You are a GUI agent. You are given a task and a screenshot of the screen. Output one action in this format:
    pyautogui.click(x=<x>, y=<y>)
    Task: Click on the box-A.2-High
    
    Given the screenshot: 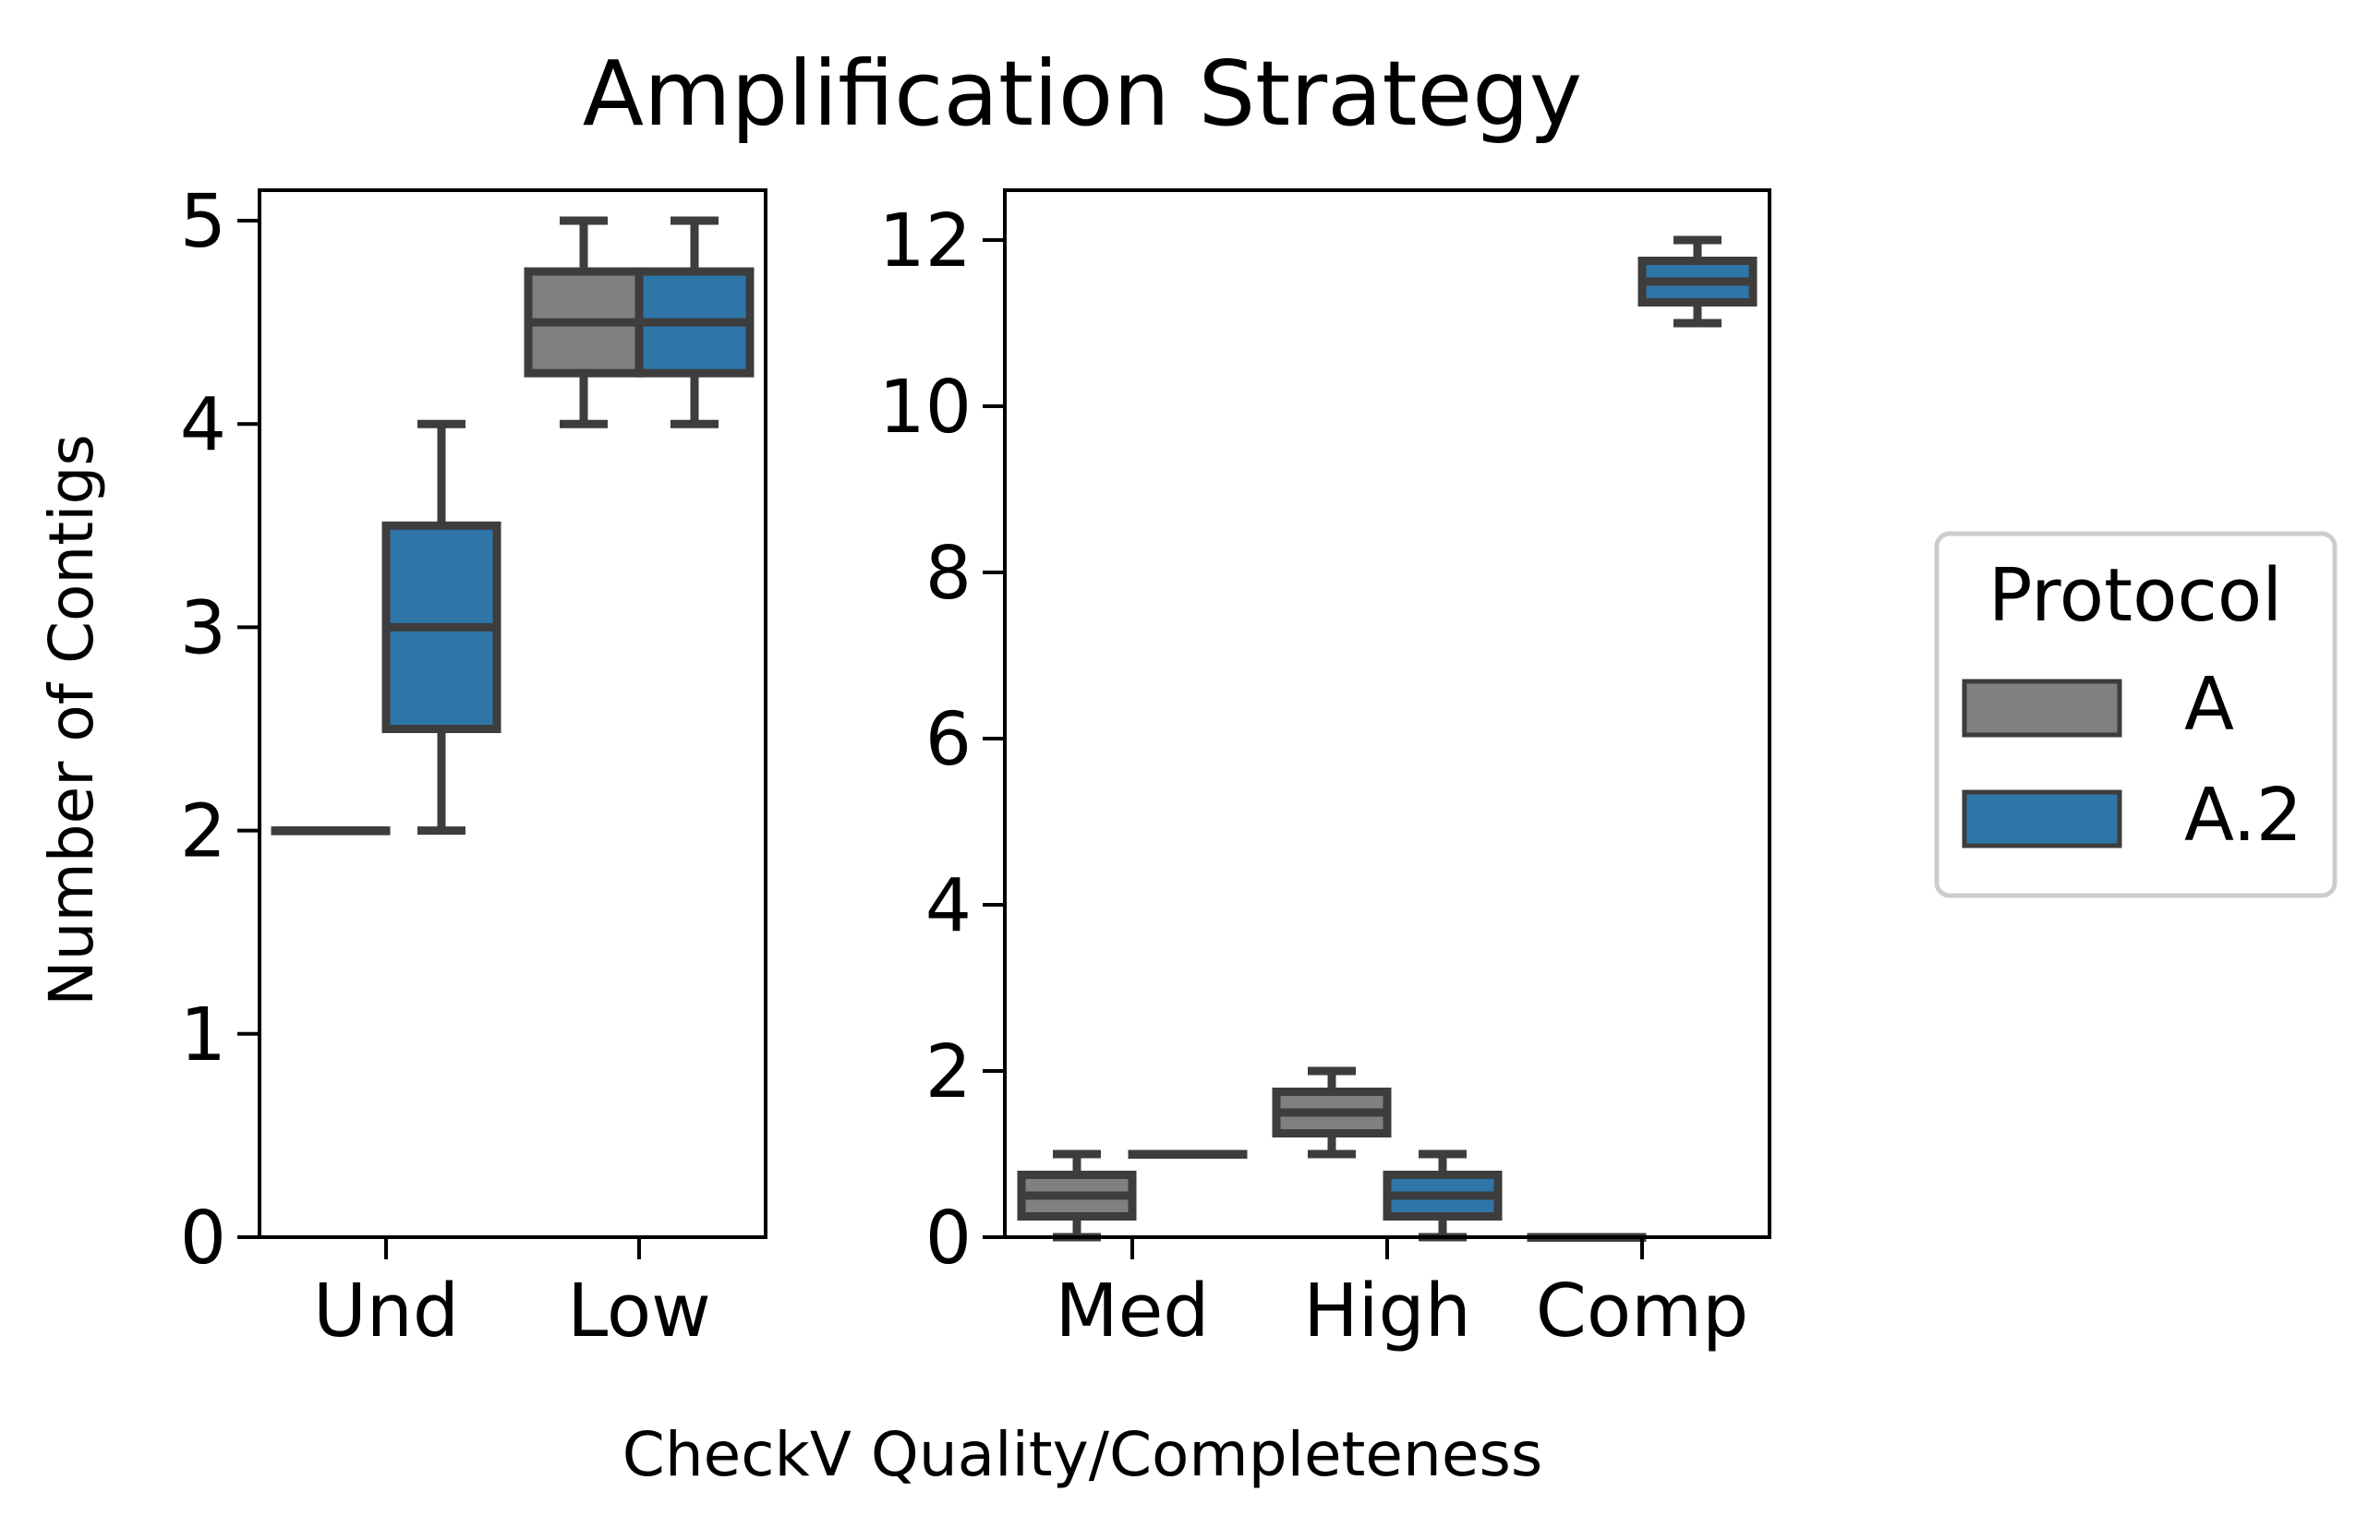 What is the action you would take?
    pyautogui.click(x=1443, y=1195)
    